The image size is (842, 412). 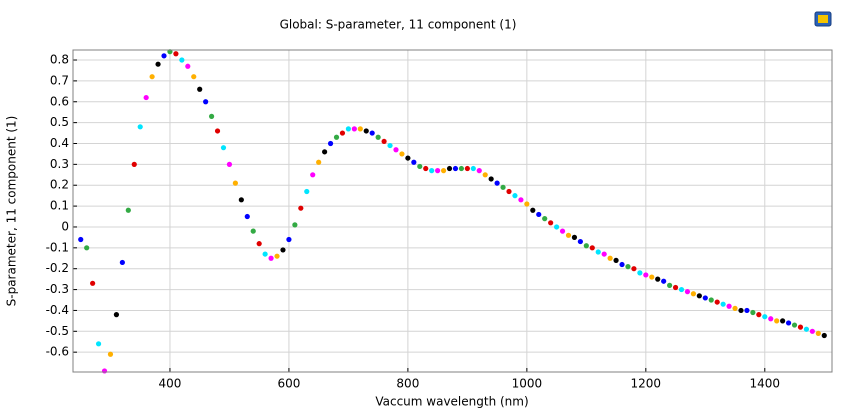 What do you see at coordinates (57, 247) in the screenshot?
I see `y-tick-label: -0.1` at bounding box center [57, 247].